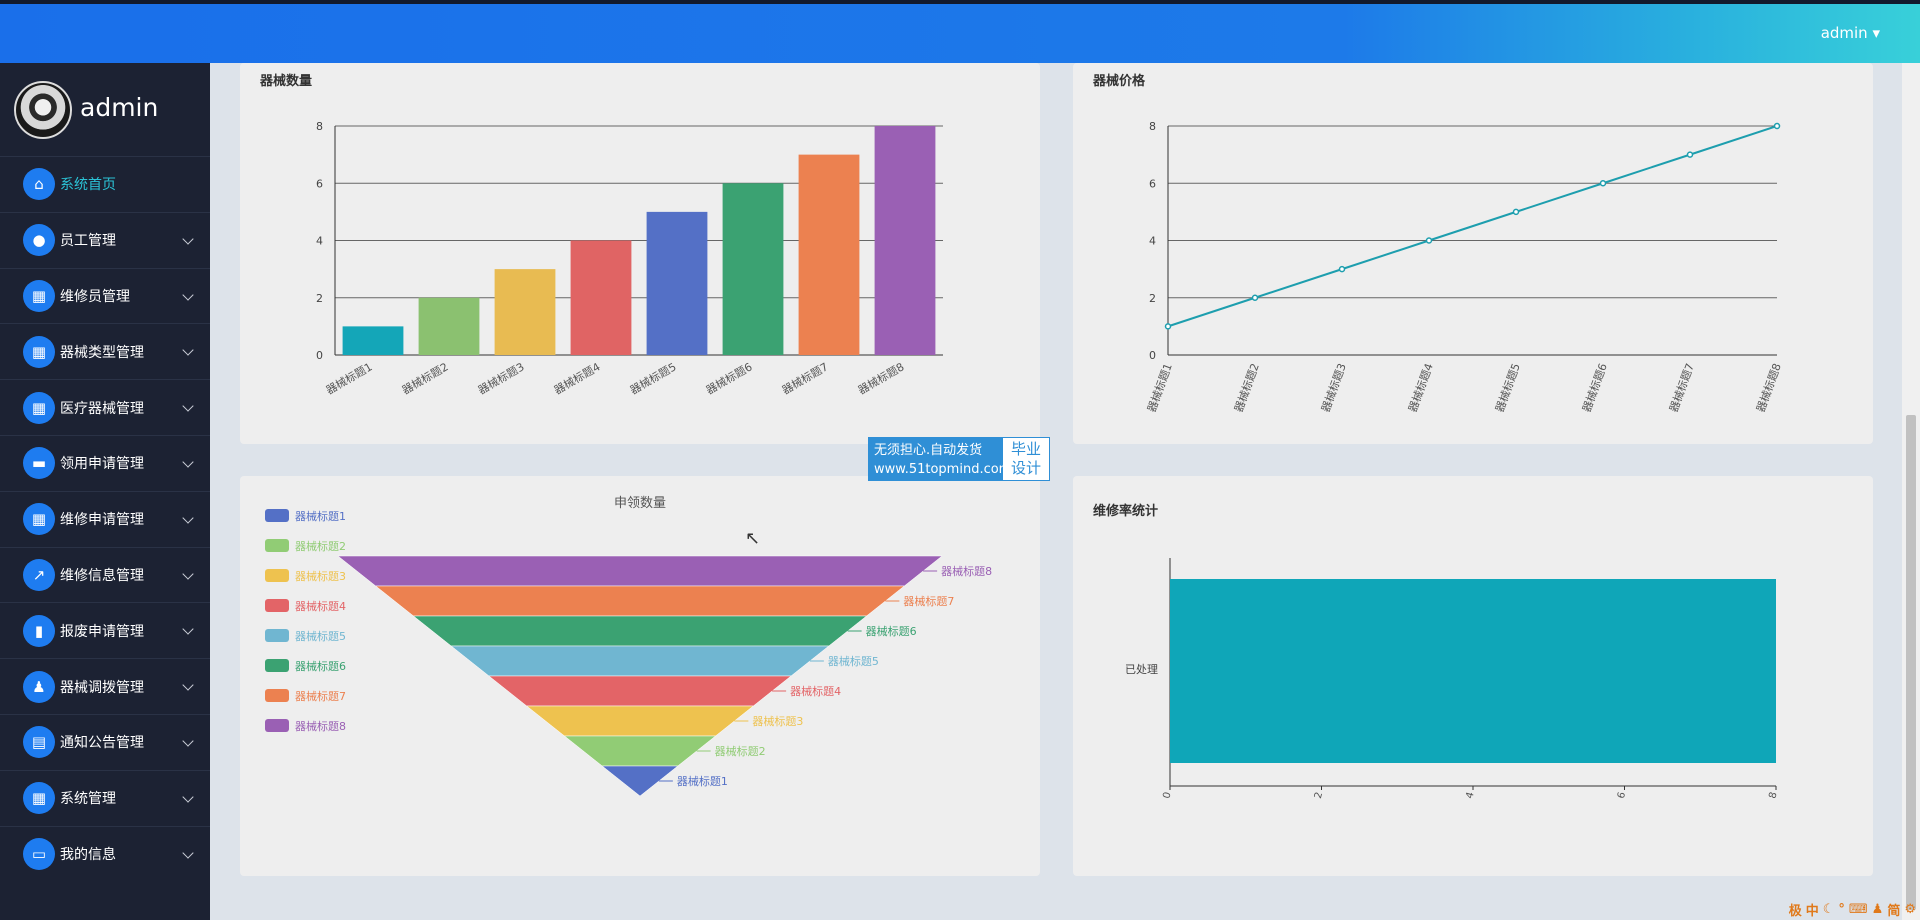 The image size is (1920, 920). I want to click on sidebar-item: ↗ 维修信息管理, so click(105, 574).